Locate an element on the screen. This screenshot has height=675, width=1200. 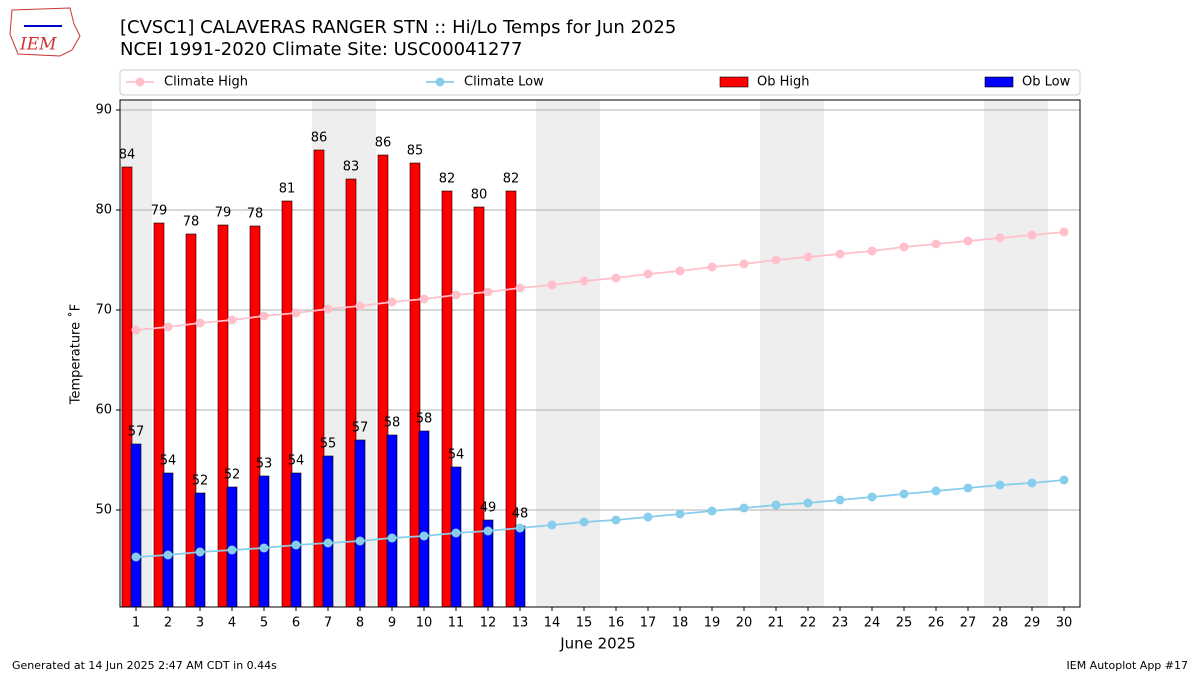
x-tick-label: 17 is located at coordinates (648, 623).